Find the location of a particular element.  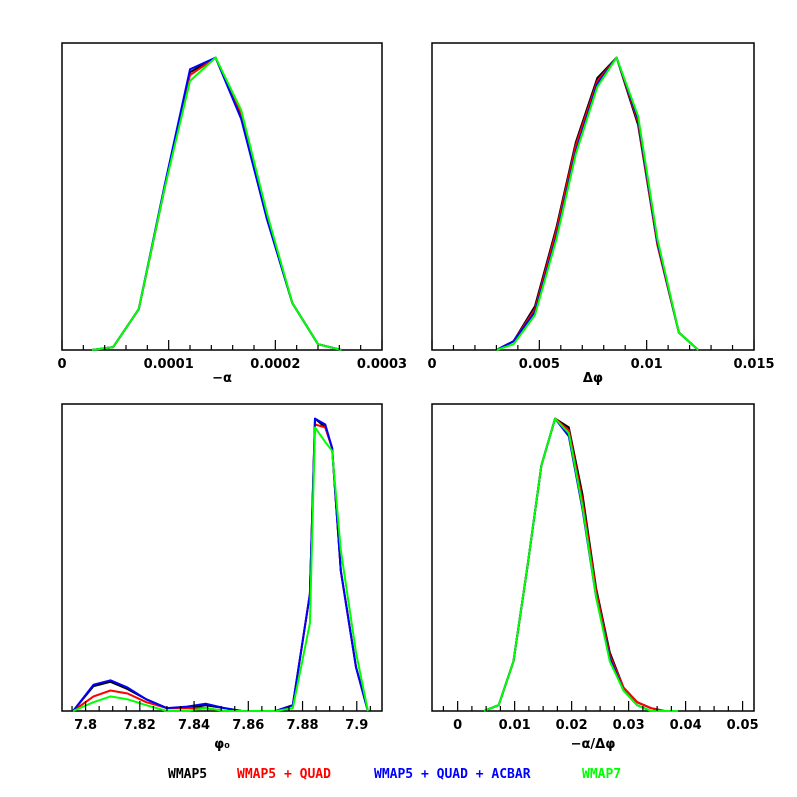

tick-label: 7.8 is located at coordinates (85, 725).